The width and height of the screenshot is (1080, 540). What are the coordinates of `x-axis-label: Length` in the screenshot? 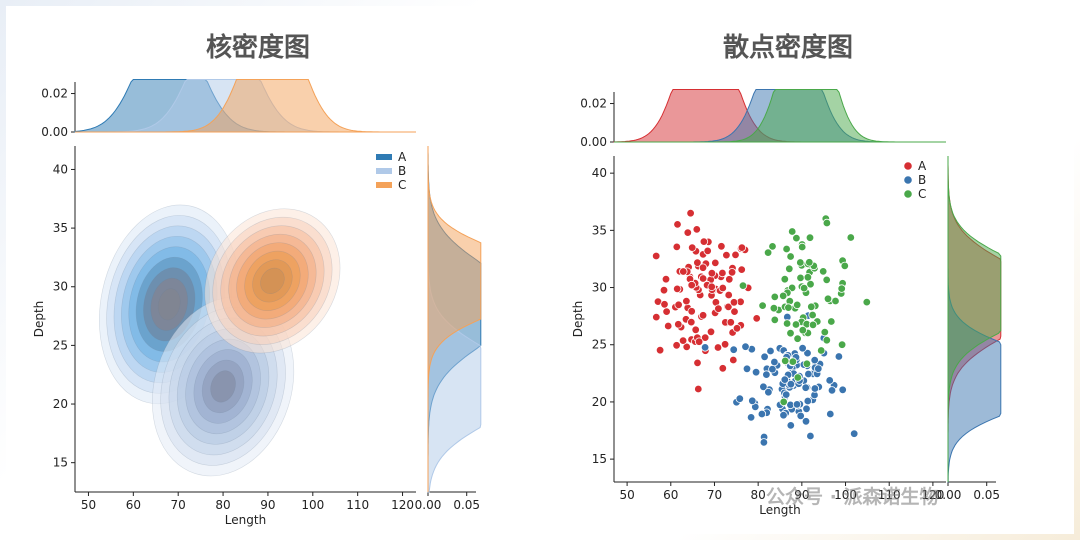 It's located at (245, 520).